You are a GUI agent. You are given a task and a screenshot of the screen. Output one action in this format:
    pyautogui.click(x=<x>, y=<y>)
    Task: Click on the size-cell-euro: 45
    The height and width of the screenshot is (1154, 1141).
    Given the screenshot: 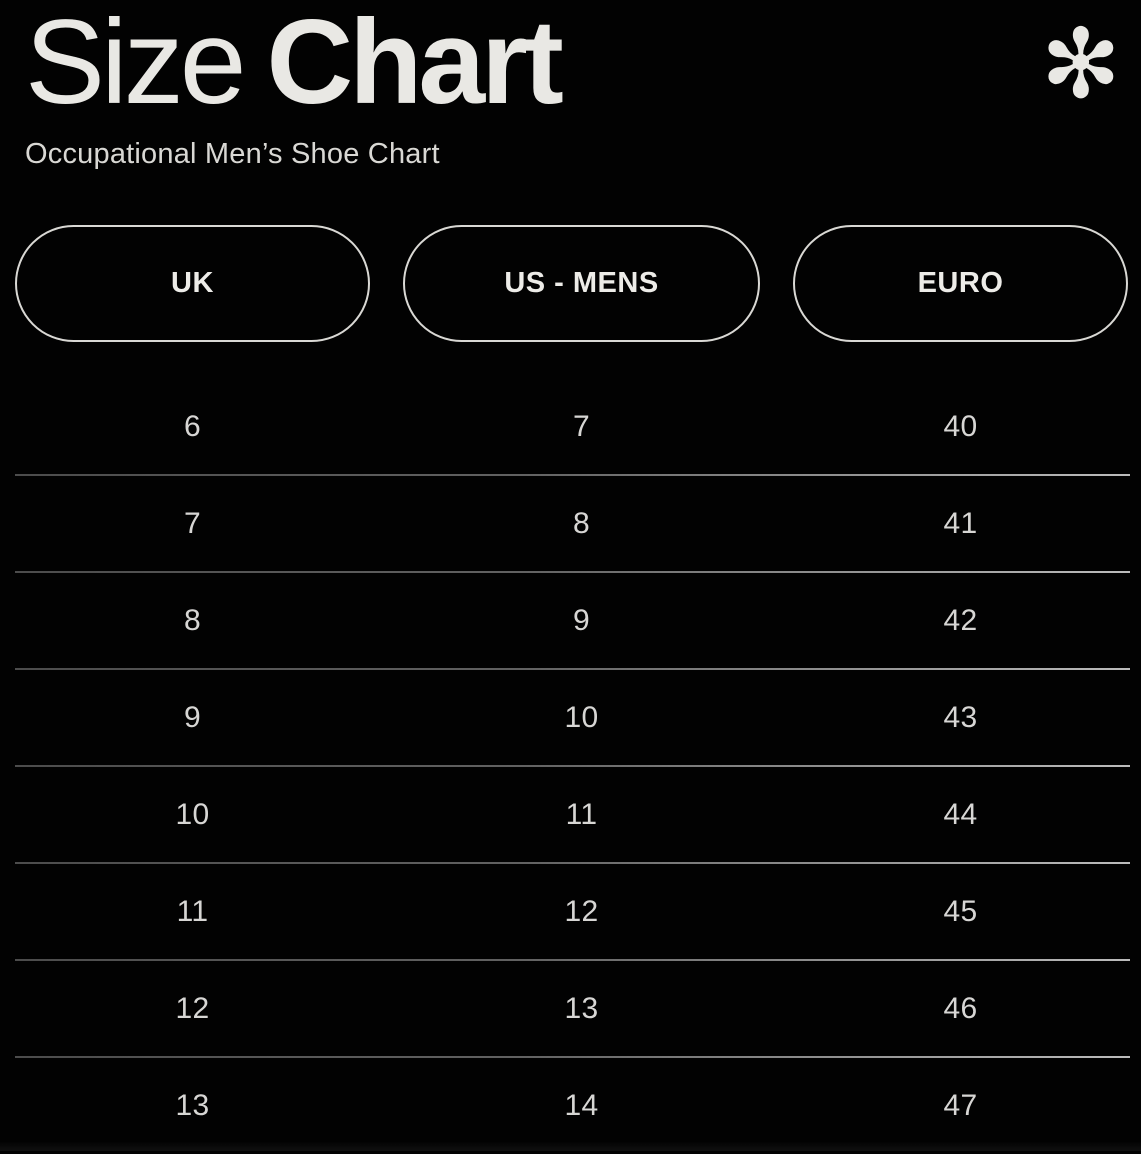 What is the action you would take?
    pyautogui.click(x=960, y=911)
    